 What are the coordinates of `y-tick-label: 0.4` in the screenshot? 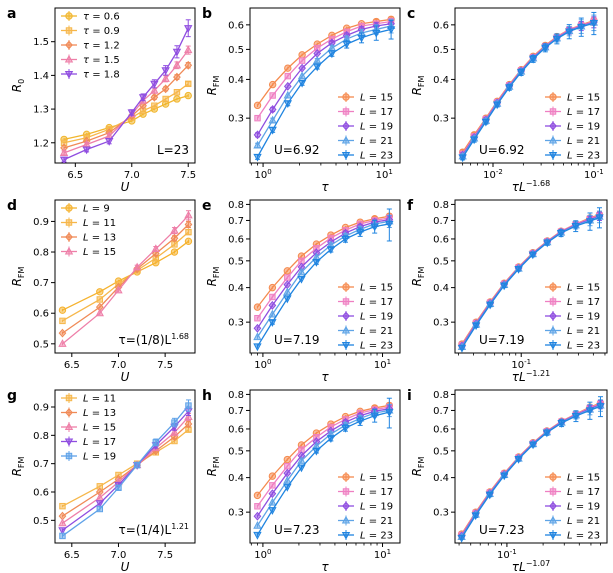 It's located at (441, 478).